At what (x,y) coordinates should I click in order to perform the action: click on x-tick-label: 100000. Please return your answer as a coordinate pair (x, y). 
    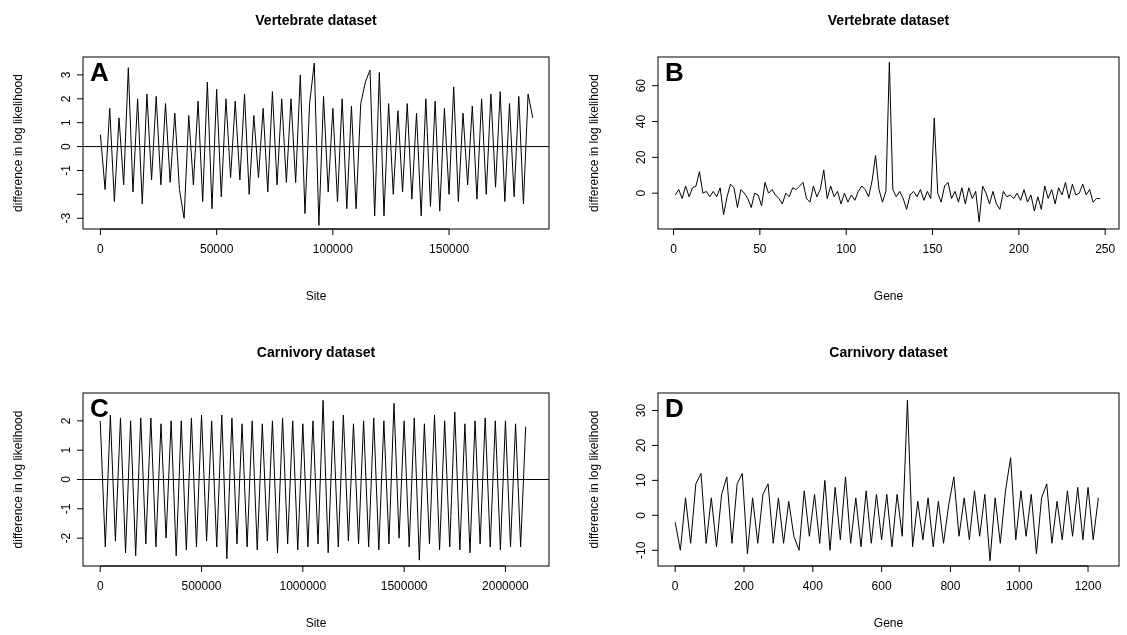
    Looking at the image, I should click on (333, 249).